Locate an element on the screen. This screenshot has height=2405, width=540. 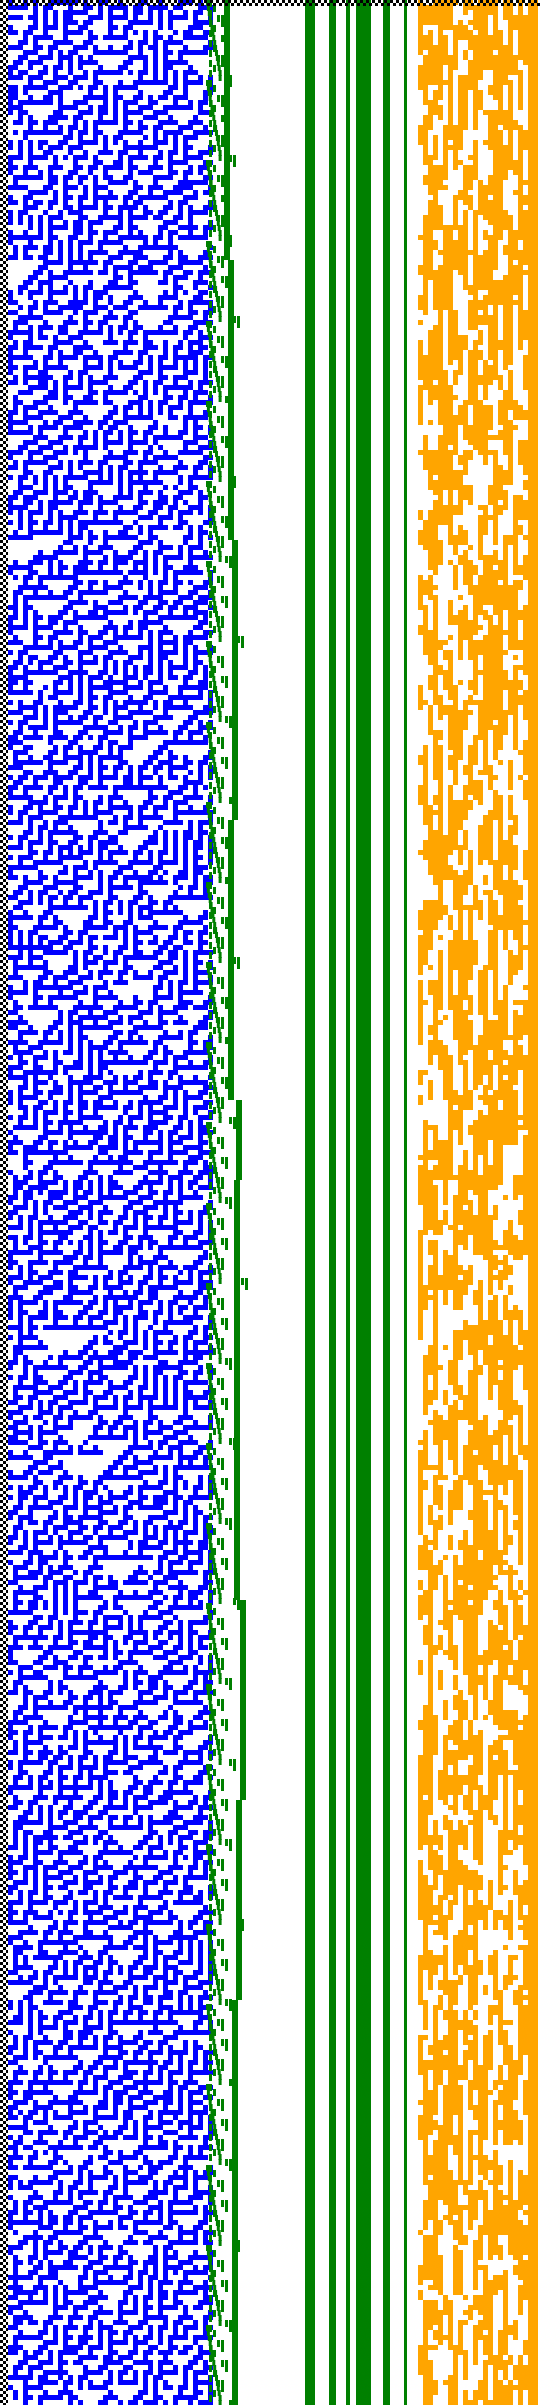
dotted-top-border is located at coordinates (270, 3).